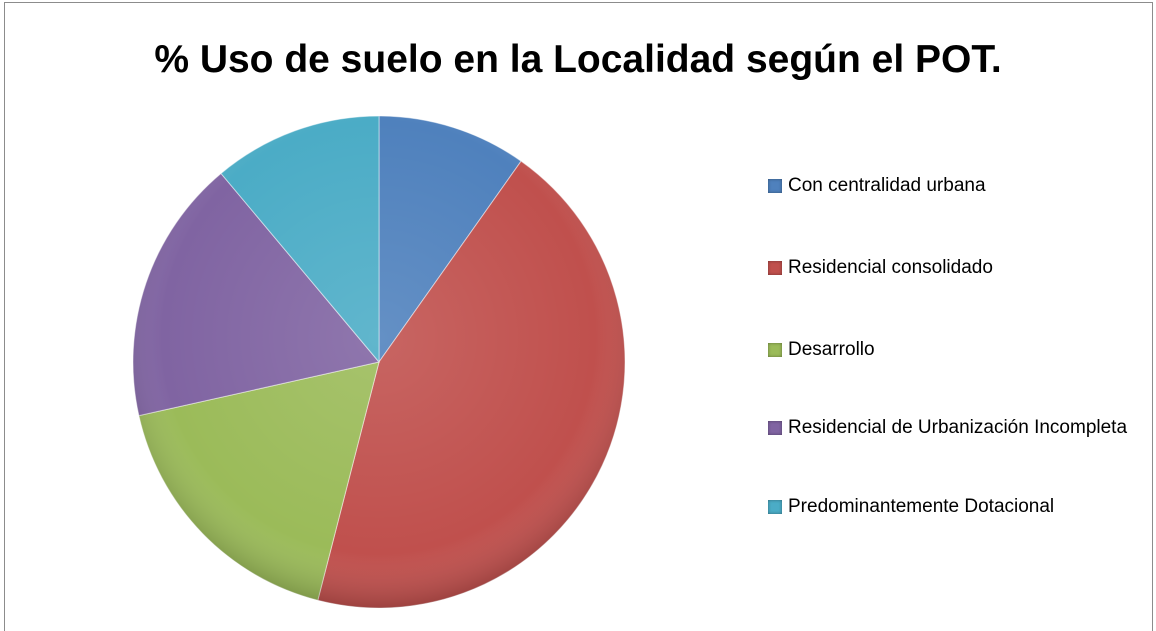  I want to click on legend-item: Predominantemente Dotacional, so click(953, 507).